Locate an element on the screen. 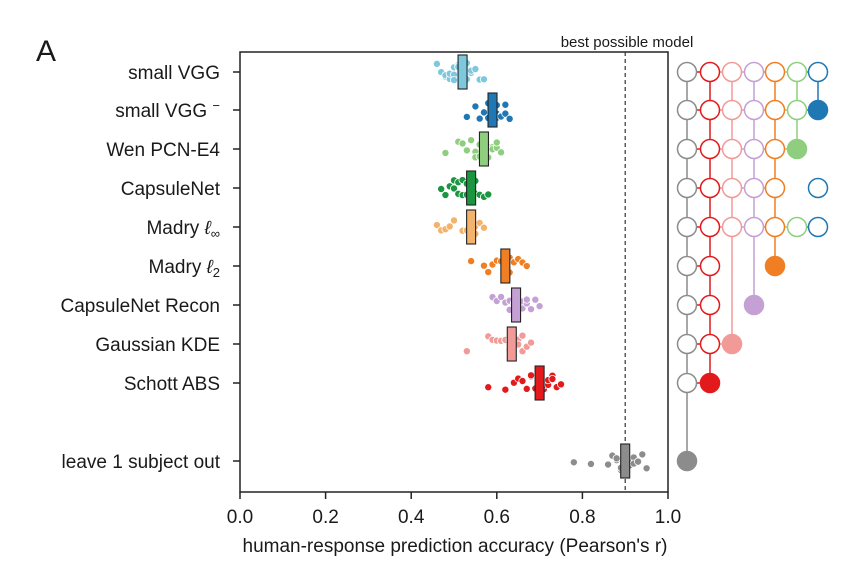 The image size is (852, 570). x-tick-label: 0.6 is located at coordinates (497, 517).